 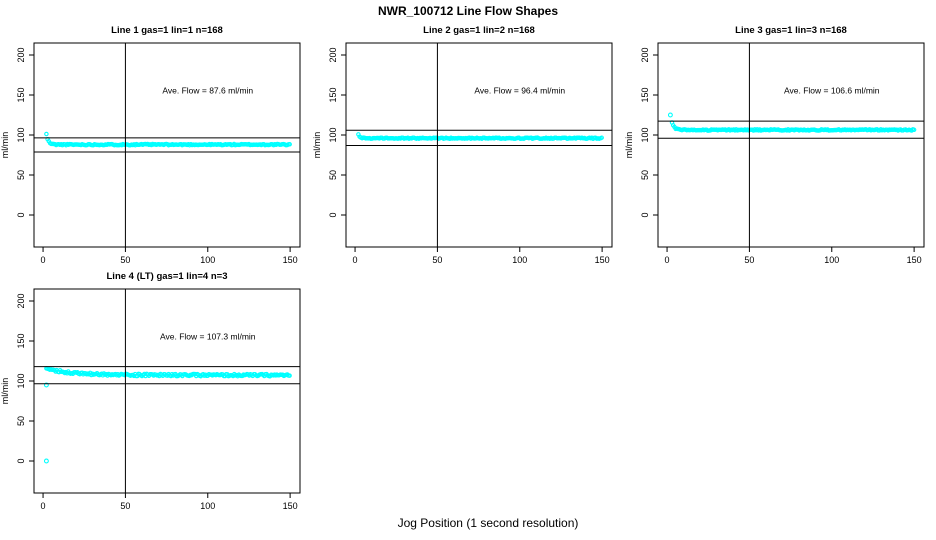 I want to click on avg-flow-annotation: Ave. Flow = 107.3 ml/min, so click(x=208, y=336).